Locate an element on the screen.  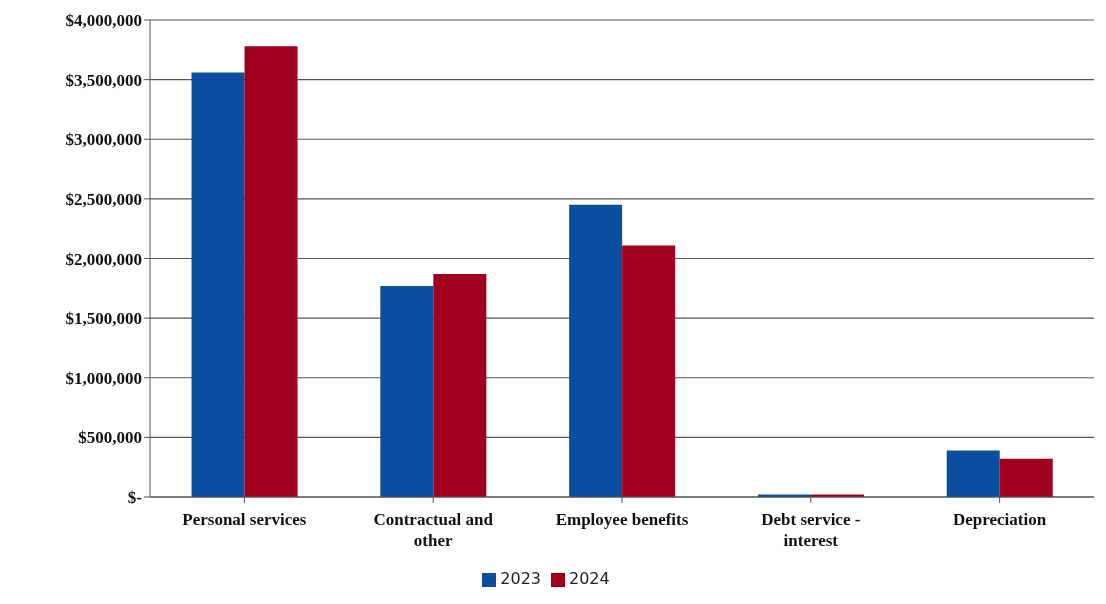
y-tick-label: $3,500,000 is located at coordinates (103, 80).